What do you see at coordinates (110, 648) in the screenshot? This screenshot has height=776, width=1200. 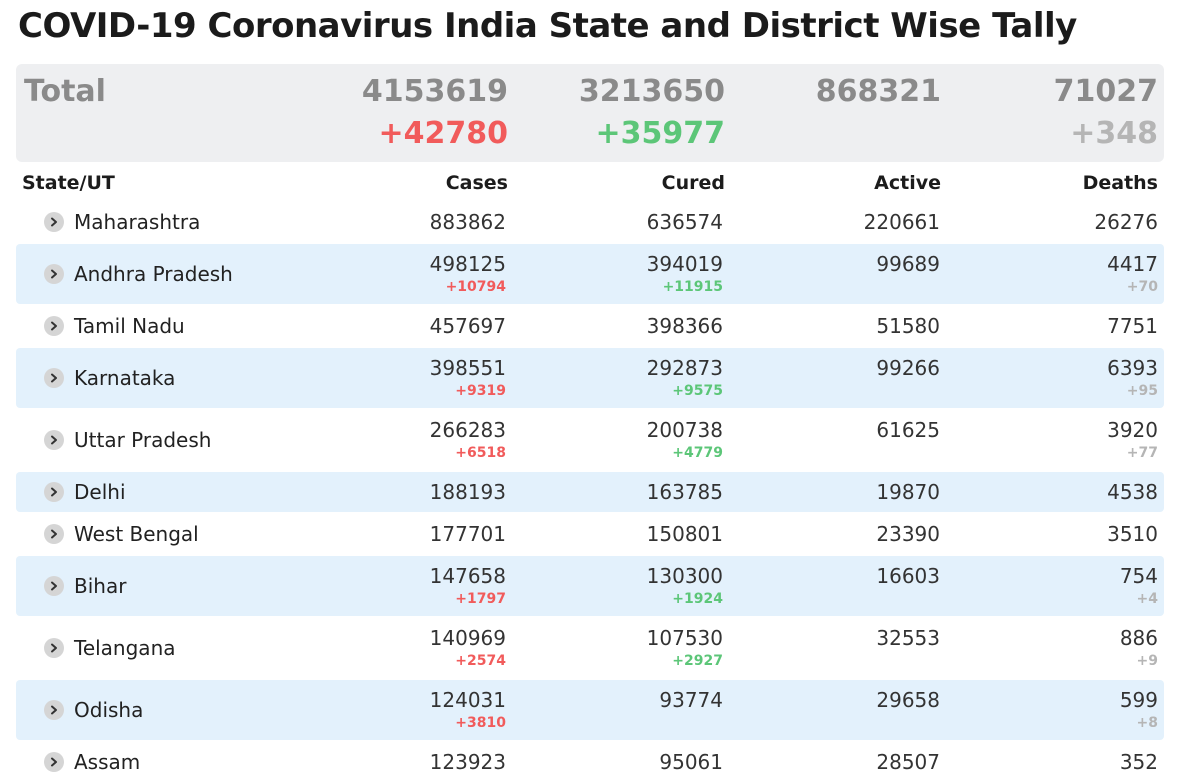 I see `state-cell: Telangana` at bounding box center [110, 648].